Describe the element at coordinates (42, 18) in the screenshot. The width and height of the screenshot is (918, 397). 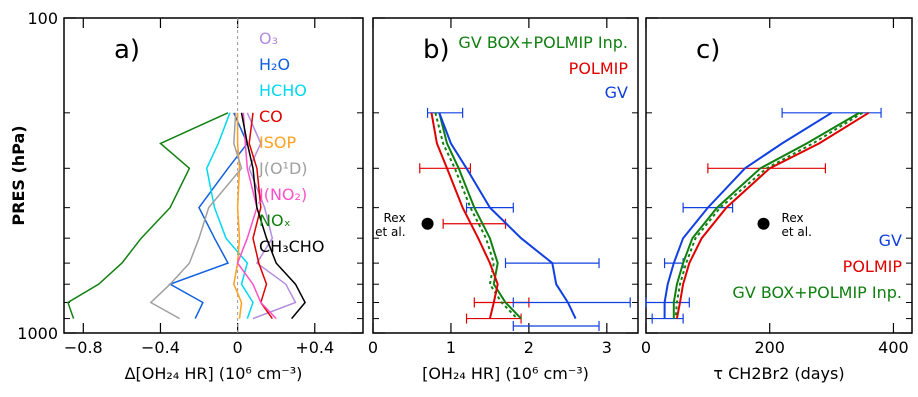
I see `y-tick-label: 100` at that location.